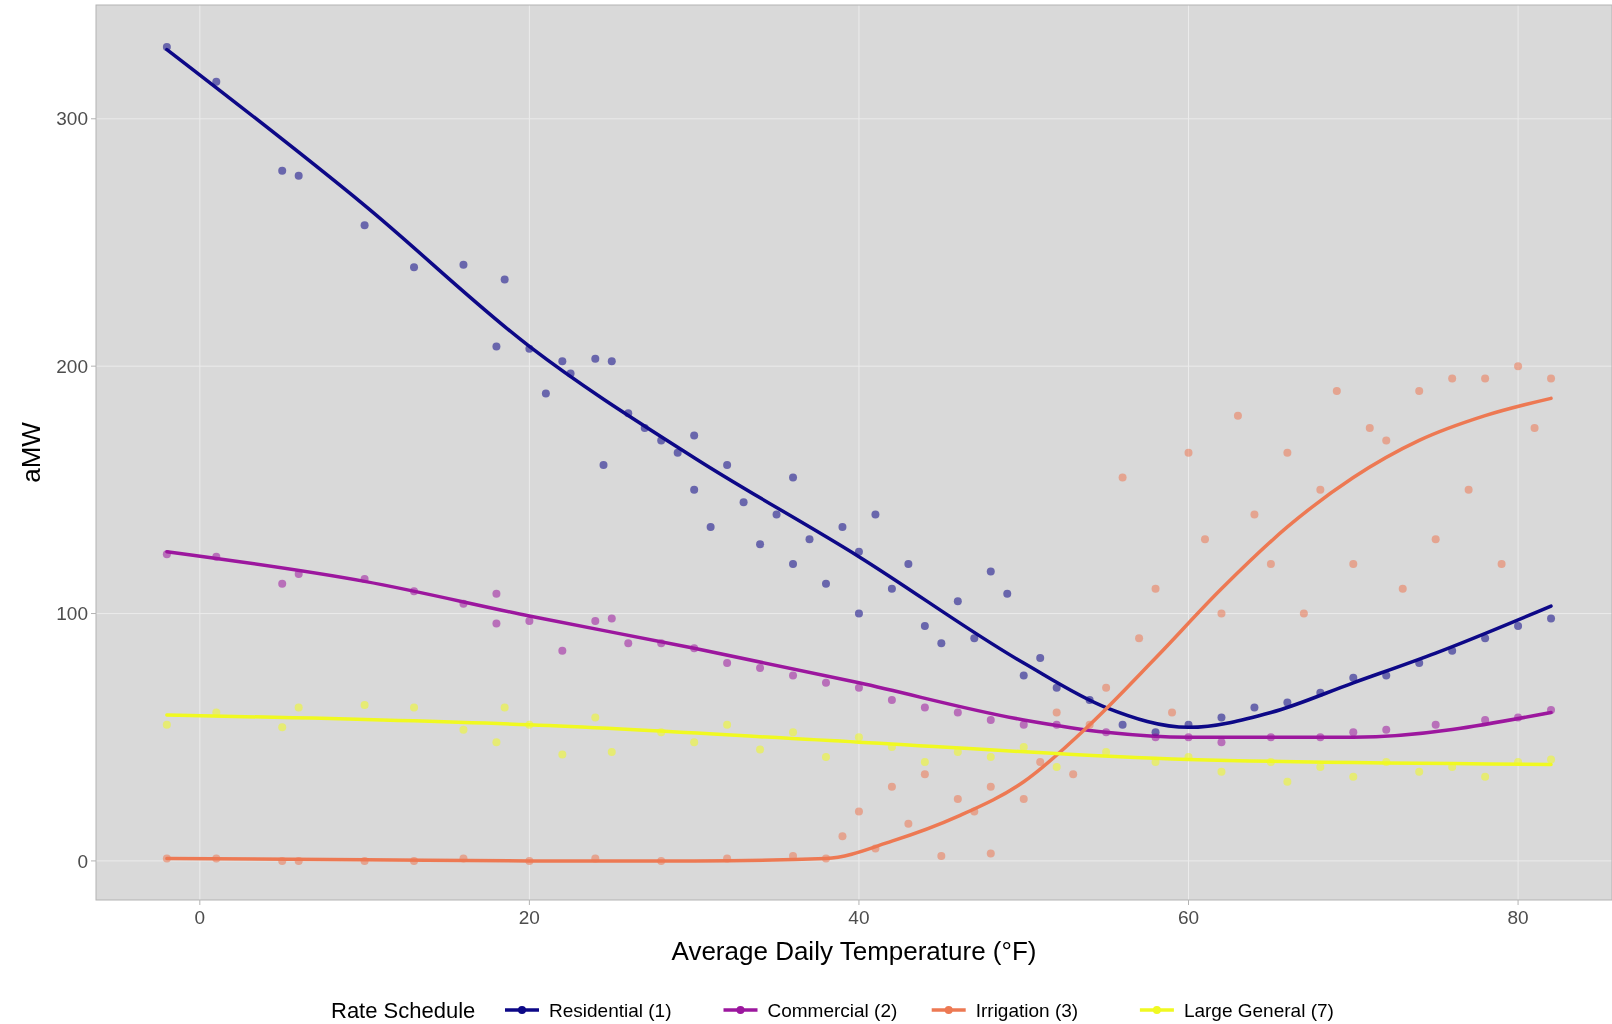 This screenshot has width=1612, height=1024. Describe the element at coordinates (31, 452) in the screenshot. I see `y-axis-title: aMW` at that location.